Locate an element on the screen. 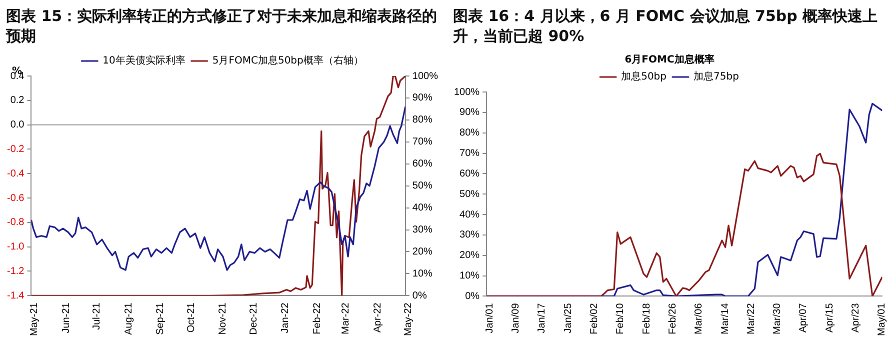  y-tick-label: 0.0 is located at coordinates (17, 125).